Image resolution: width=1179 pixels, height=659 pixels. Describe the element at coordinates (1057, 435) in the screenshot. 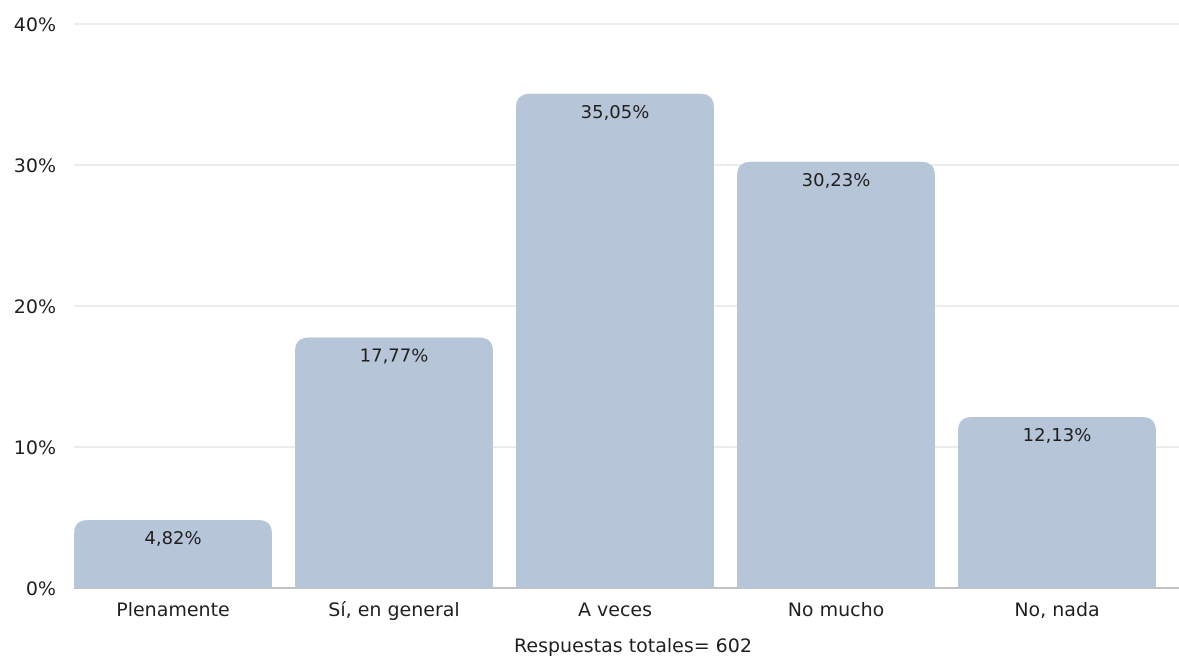

I see `data-label-4: 12,13%` at that location.